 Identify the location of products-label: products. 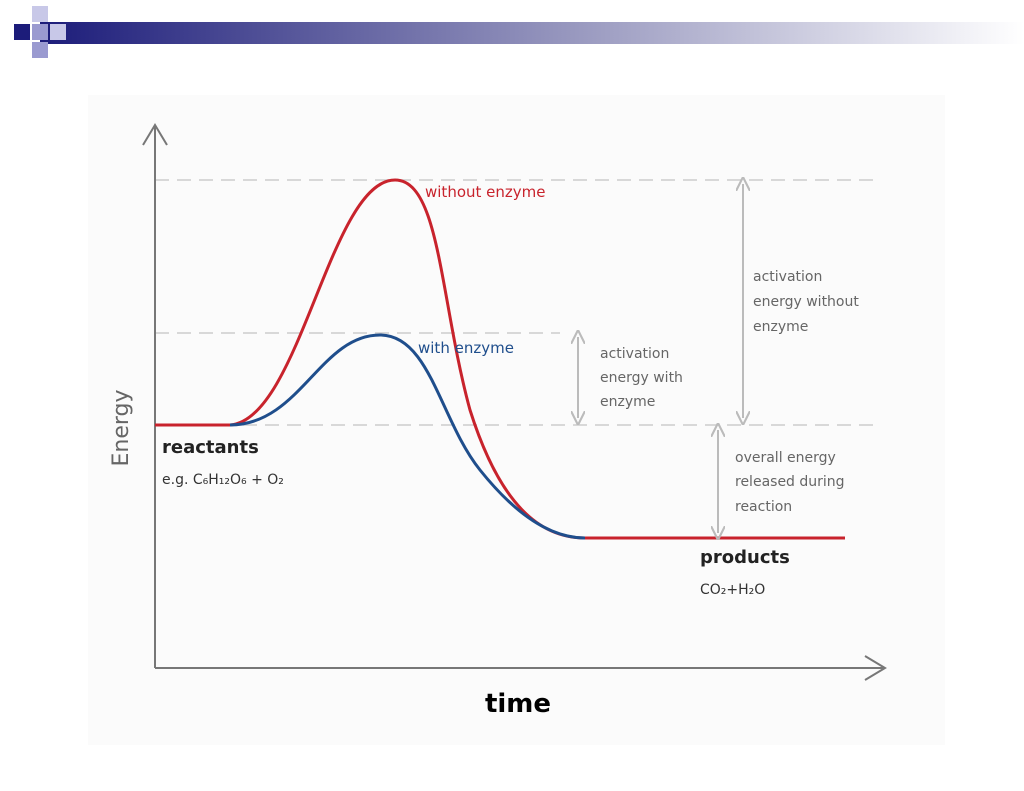
(745, 557).